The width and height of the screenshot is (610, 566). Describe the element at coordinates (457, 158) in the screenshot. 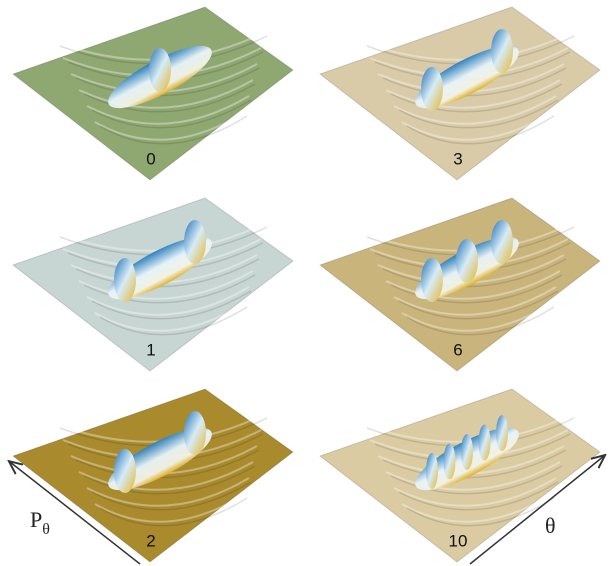

I see `panel-label: 3` at that location.